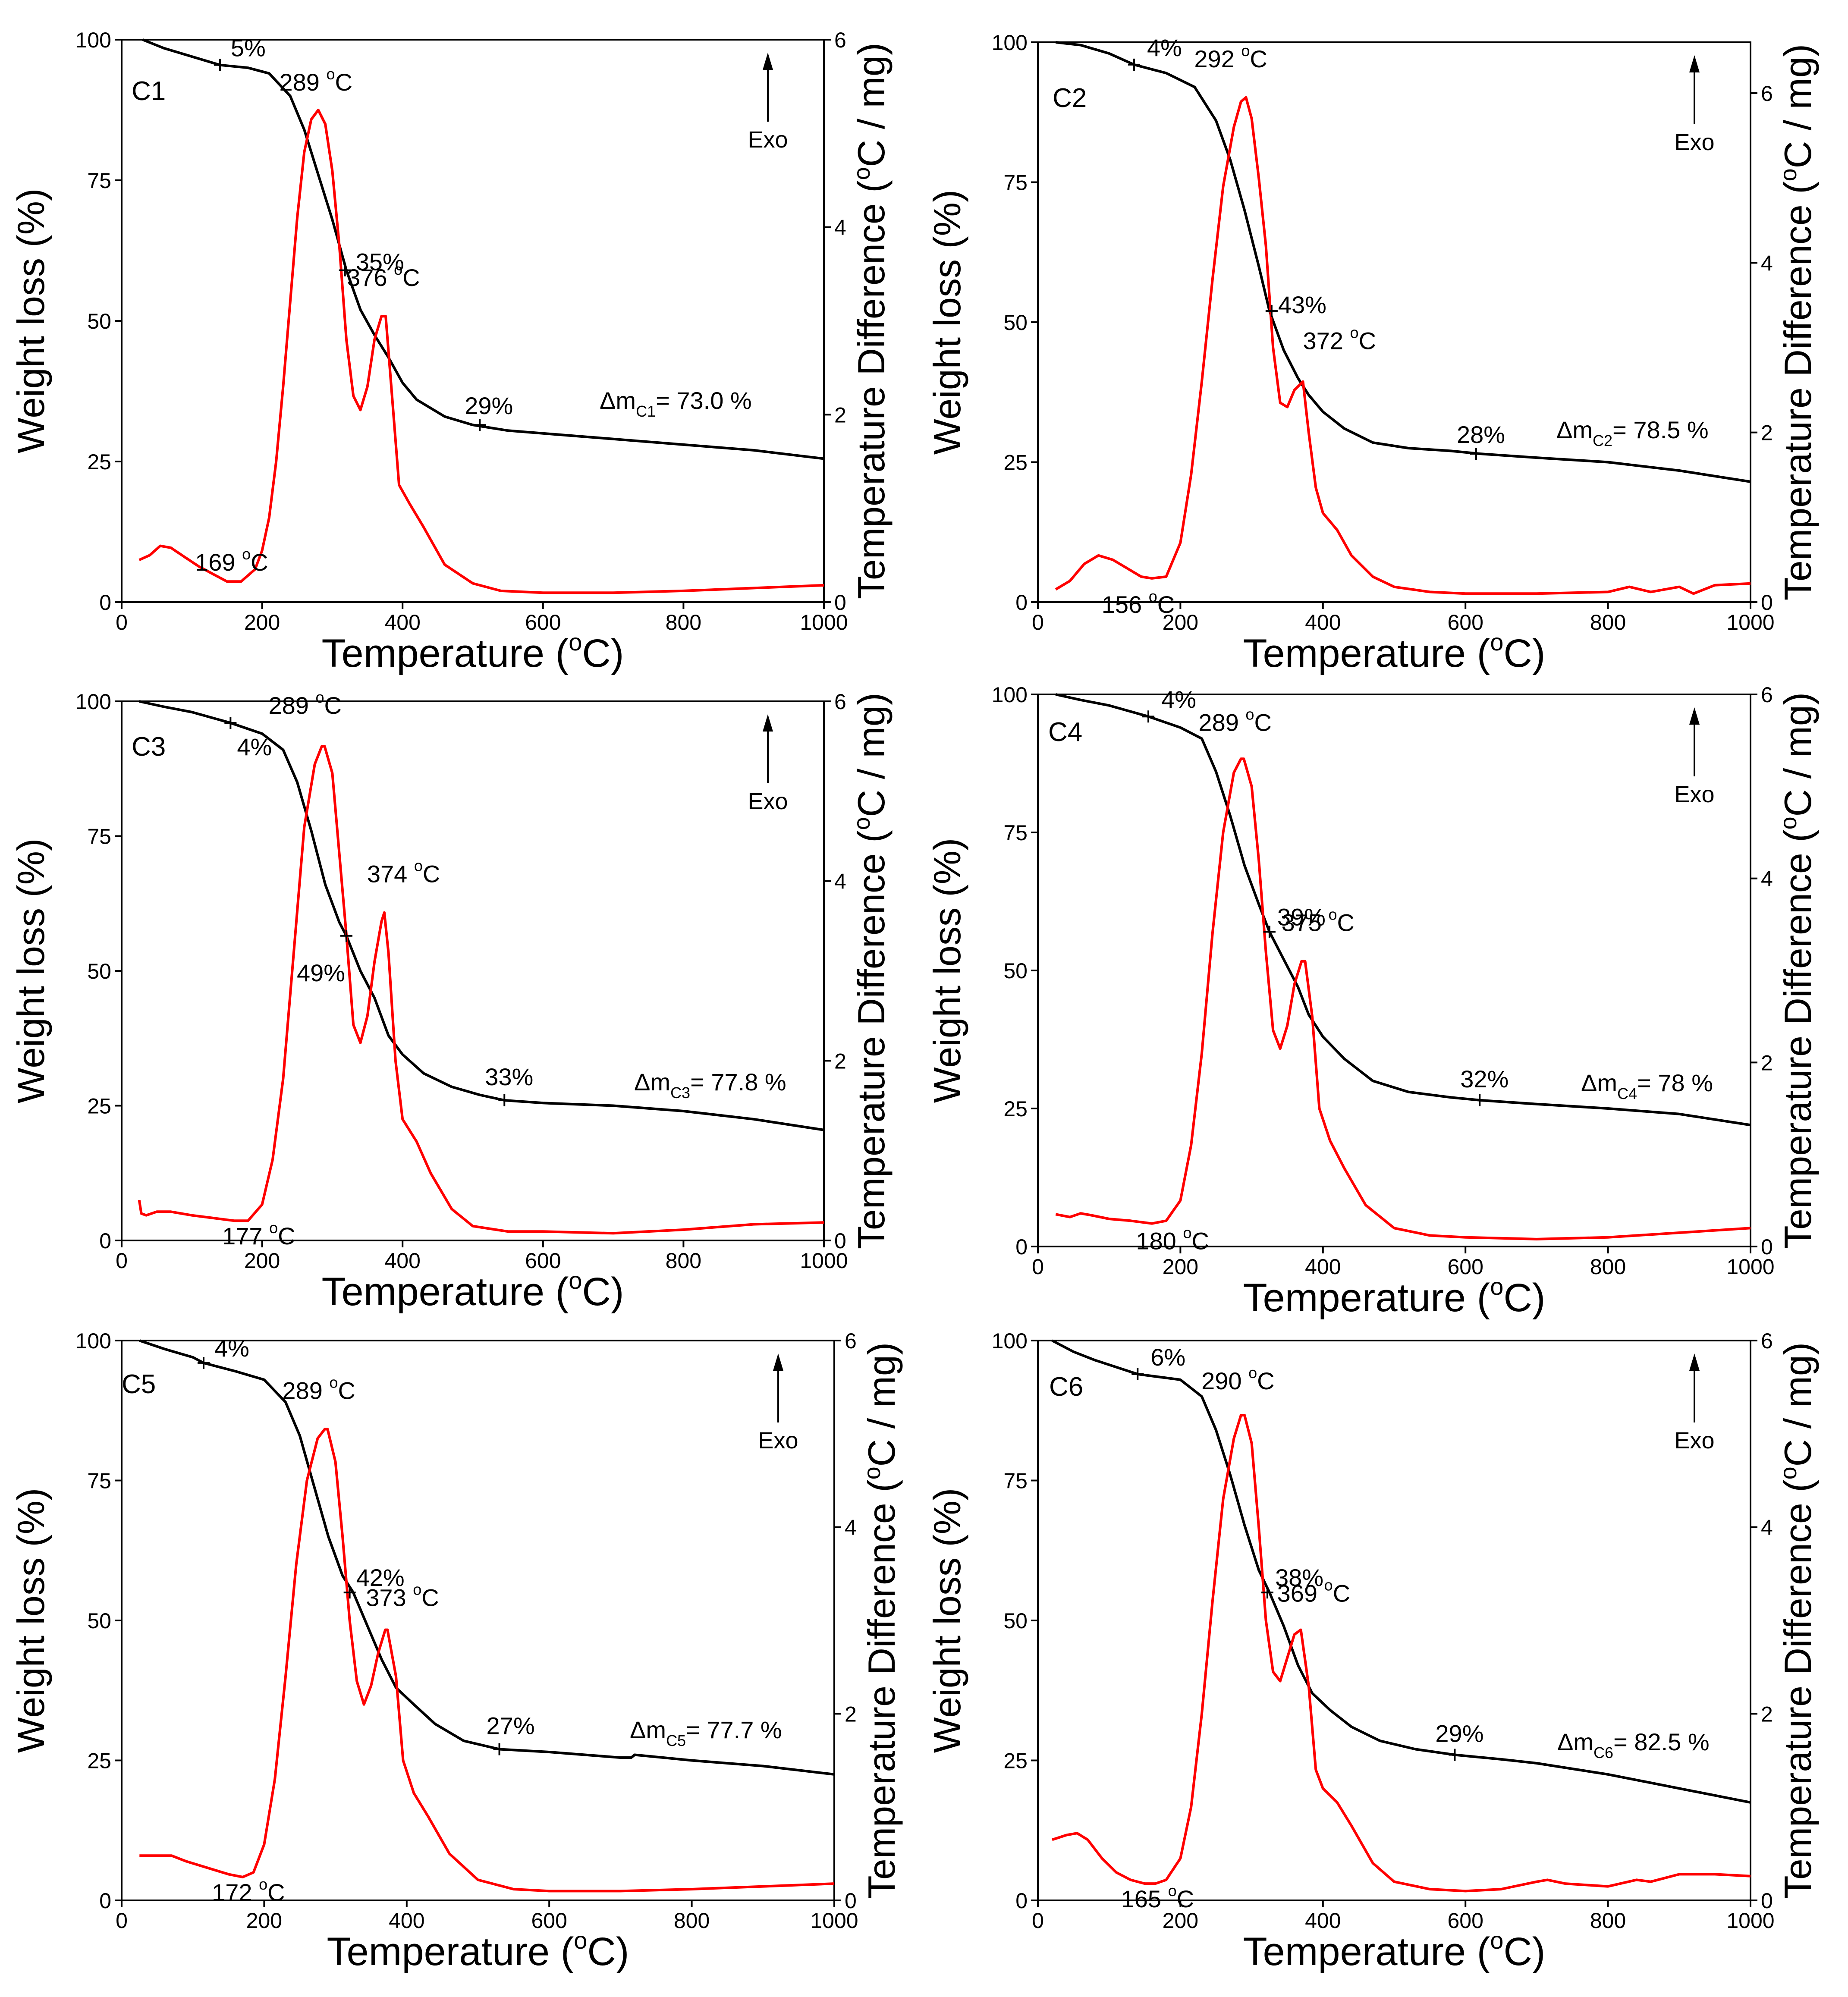  I want to click on mass-loss-annotation: 38%, so click(1299, 1577).